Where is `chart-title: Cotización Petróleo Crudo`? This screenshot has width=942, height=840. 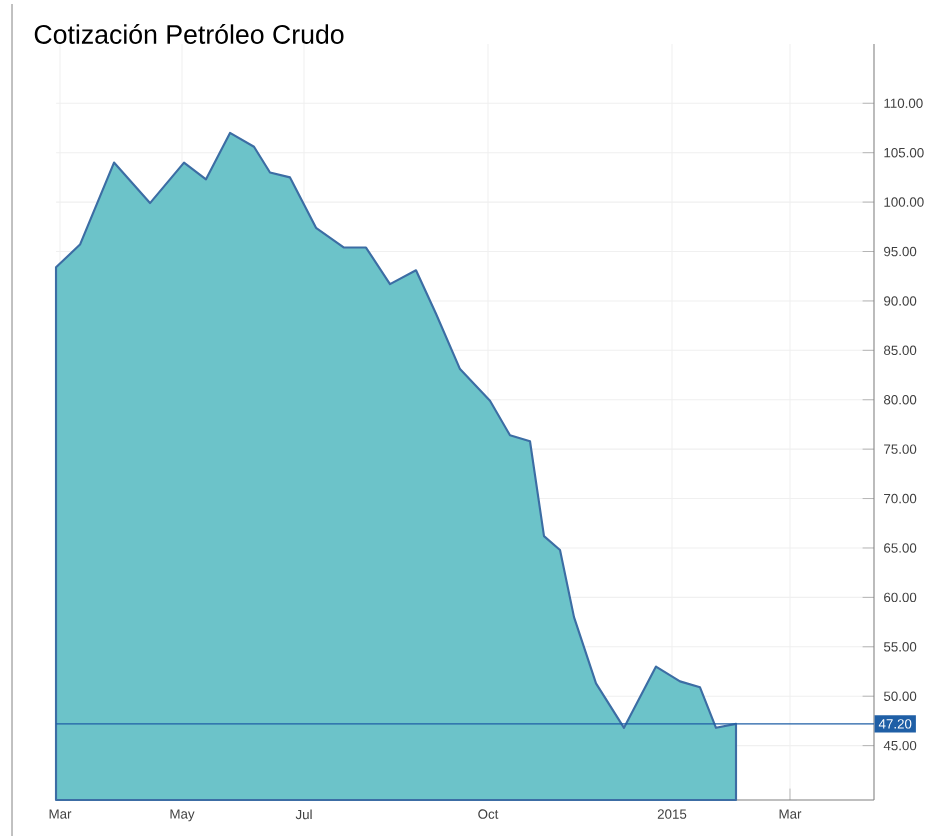
chart-title: Cotización Petróleo Crudo is located at coordinates (189, 34).